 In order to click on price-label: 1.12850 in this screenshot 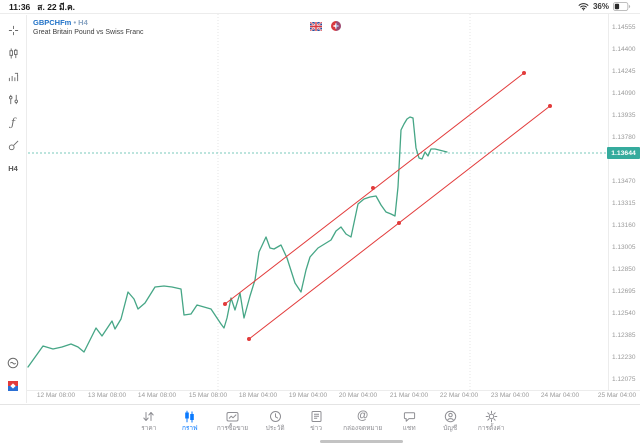, I will do `click(624, 269)`.